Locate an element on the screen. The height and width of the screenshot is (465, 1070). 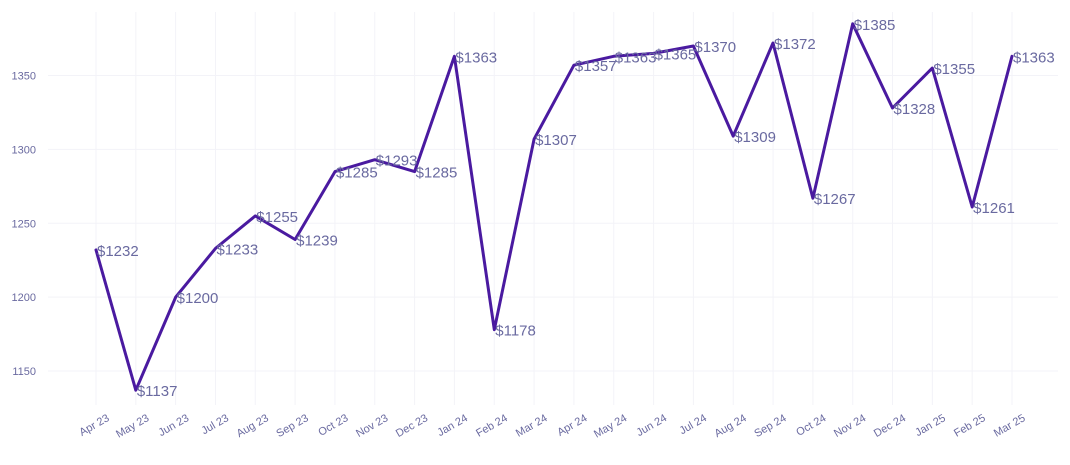
x-tick-label: Mar 24 is located at coordinates (532, 426).